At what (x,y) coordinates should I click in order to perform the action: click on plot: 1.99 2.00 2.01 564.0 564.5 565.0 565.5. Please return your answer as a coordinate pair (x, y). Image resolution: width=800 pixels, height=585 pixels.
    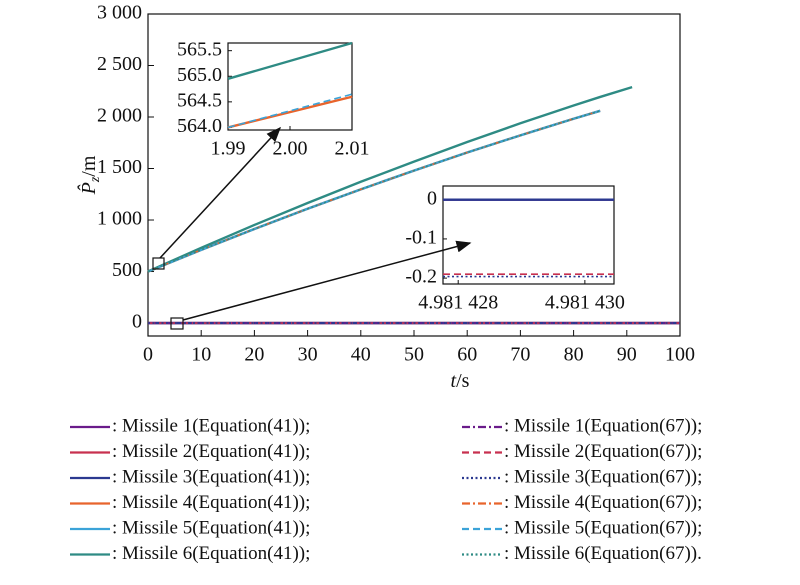
    Looking at the image, I should click on (273, 98).